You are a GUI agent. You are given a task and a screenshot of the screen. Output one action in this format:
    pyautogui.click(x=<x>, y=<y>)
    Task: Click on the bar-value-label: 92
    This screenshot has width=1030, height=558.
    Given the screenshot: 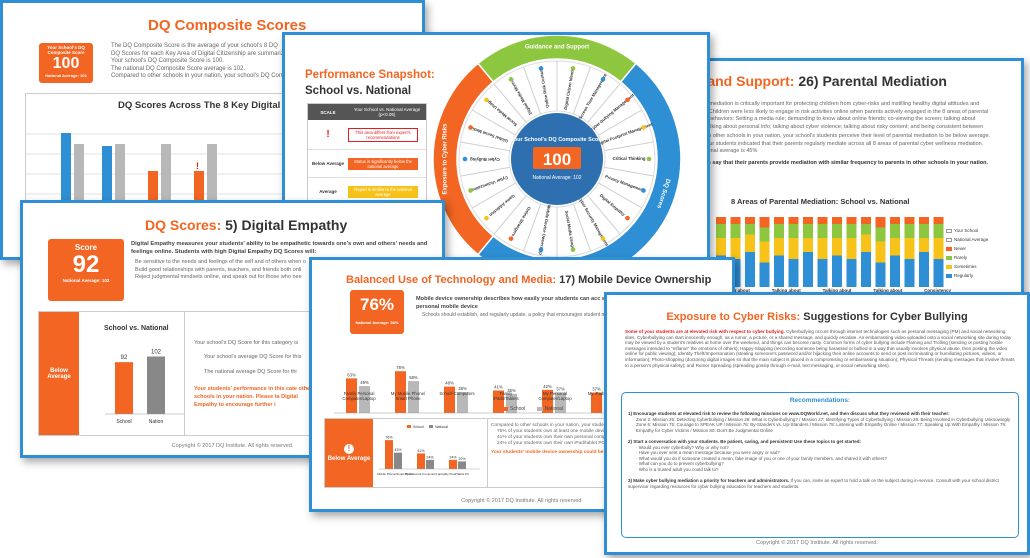 What is the action you would take?
    pyautogui.click(x=124, y=358)
    